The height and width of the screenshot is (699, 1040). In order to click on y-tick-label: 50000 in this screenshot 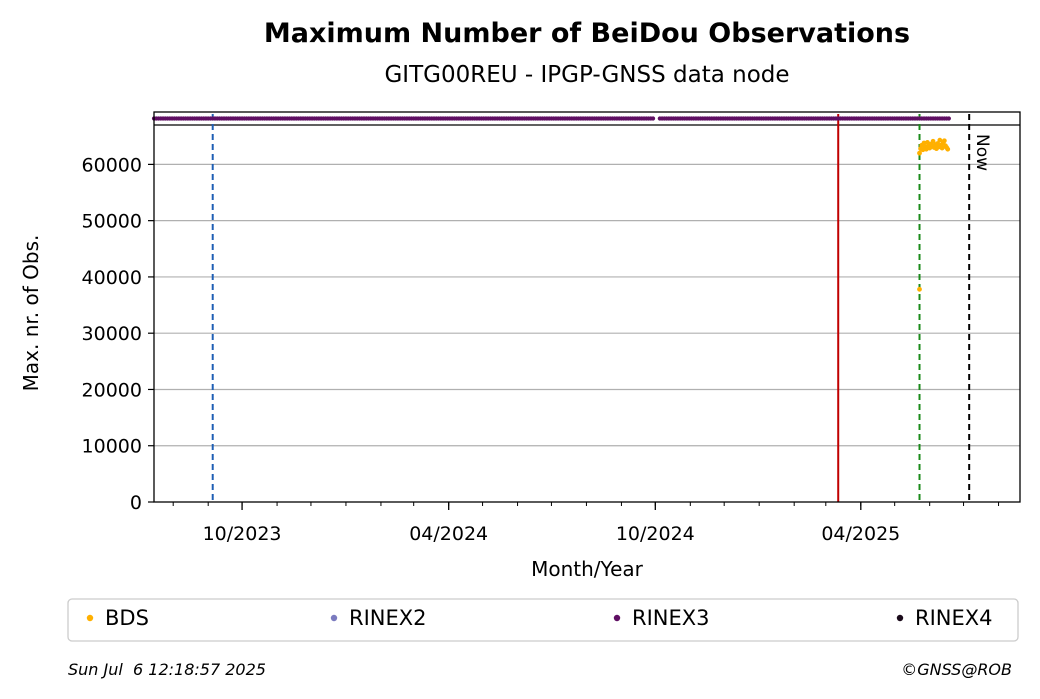, I will do `click(112, 222)`.